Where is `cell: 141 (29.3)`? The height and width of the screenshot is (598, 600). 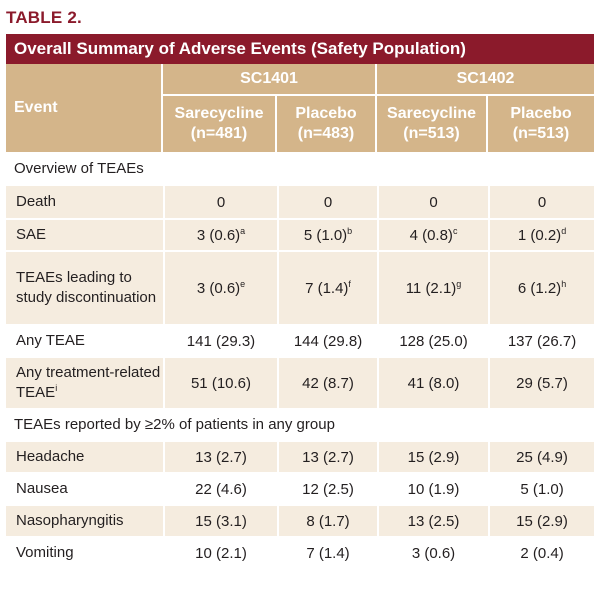 cell: 141 (29.3) is located at coordinates (220, 340).